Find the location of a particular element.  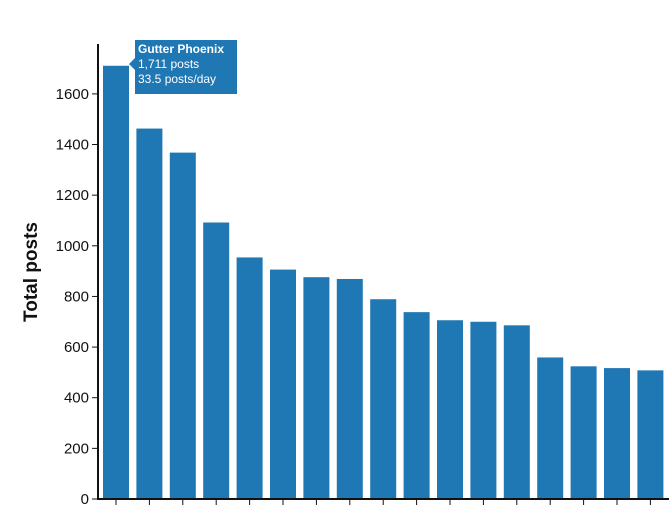

y-tick-label: 1200 is located at coordinates (72, 195).